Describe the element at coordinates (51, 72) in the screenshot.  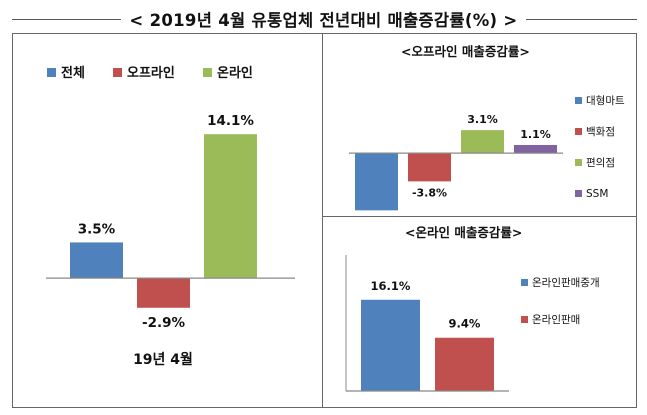
I see `legend-marker-전체` at that location.